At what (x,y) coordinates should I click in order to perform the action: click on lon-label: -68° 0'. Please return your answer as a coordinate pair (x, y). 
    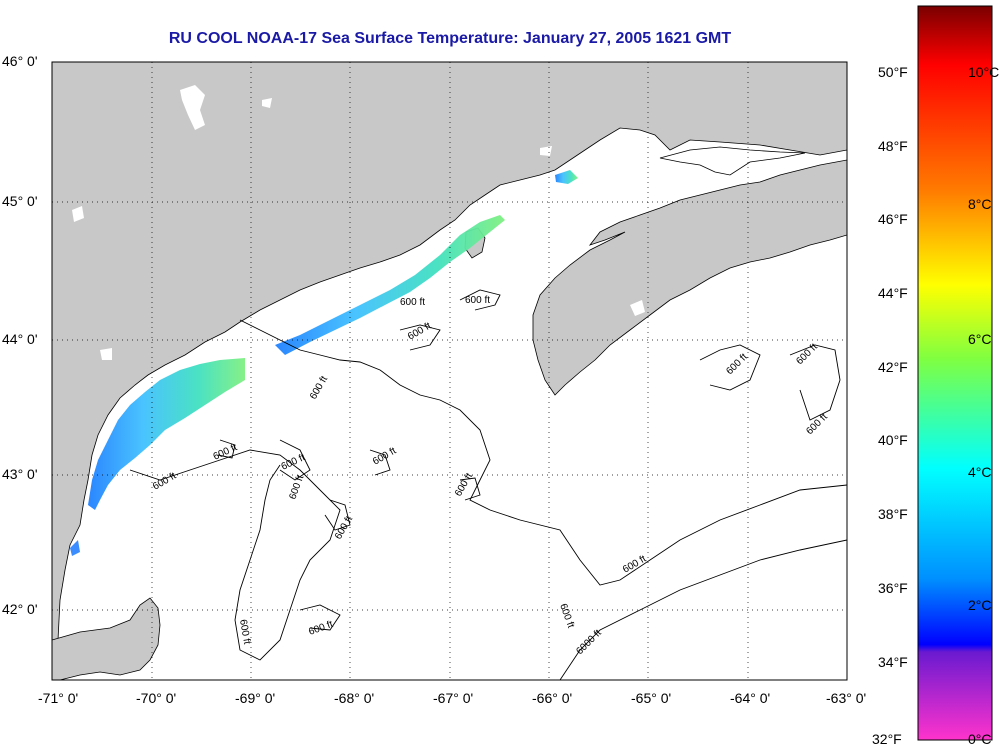
    Looking at the image, I should click on (354, 698).